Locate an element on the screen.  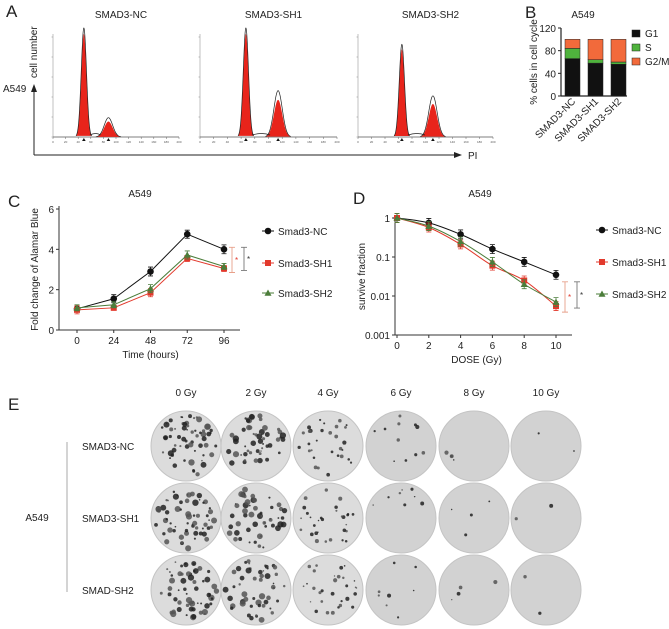
series-smad3-sh1 is located at coordinates (476, 262).